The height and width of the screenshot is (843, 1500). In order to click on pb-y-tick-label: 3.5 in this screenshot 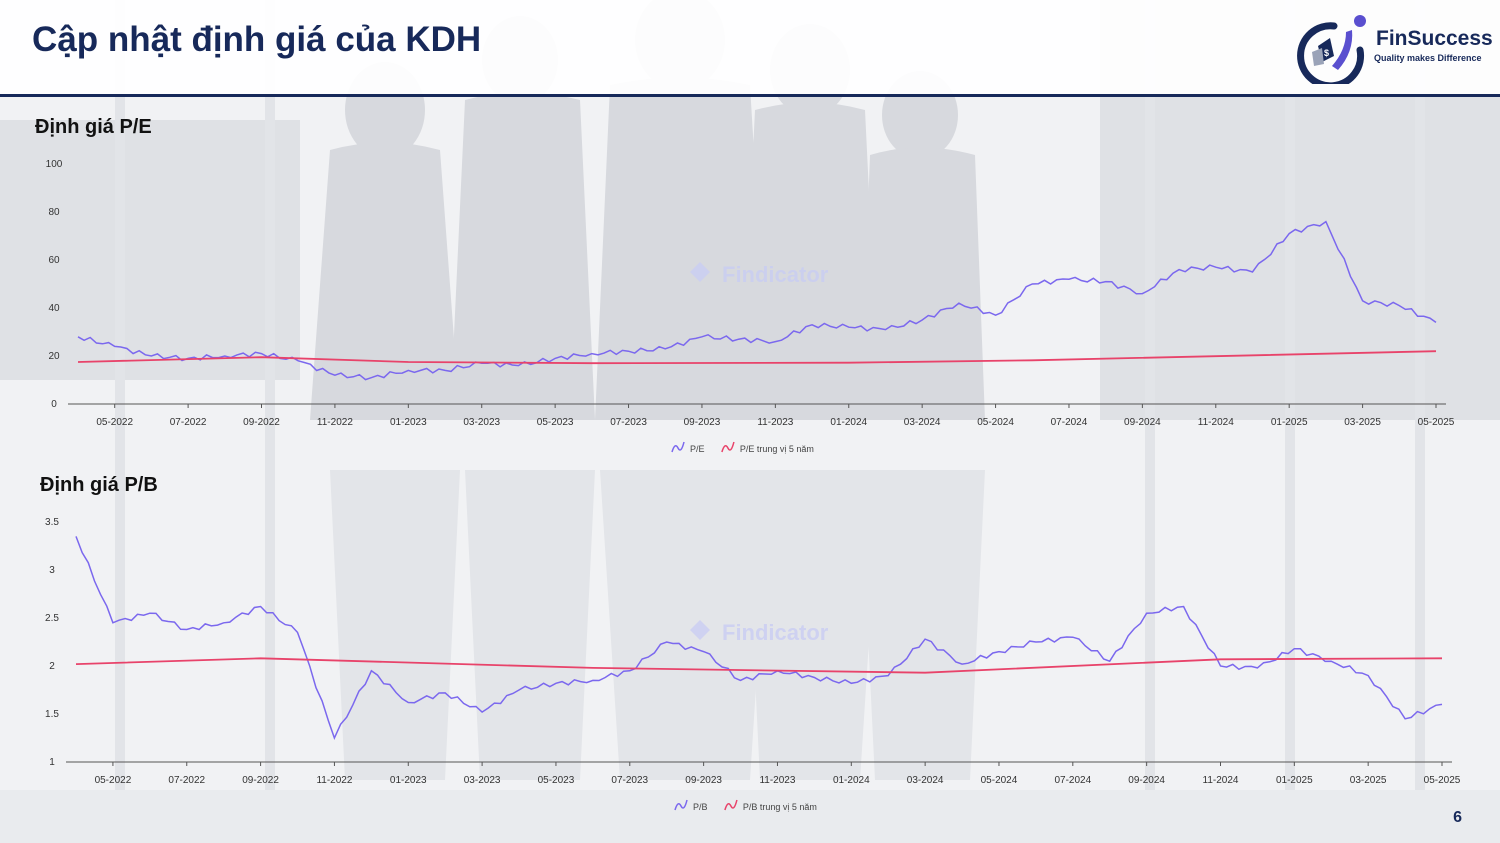, I will do `click(52, 522)`.